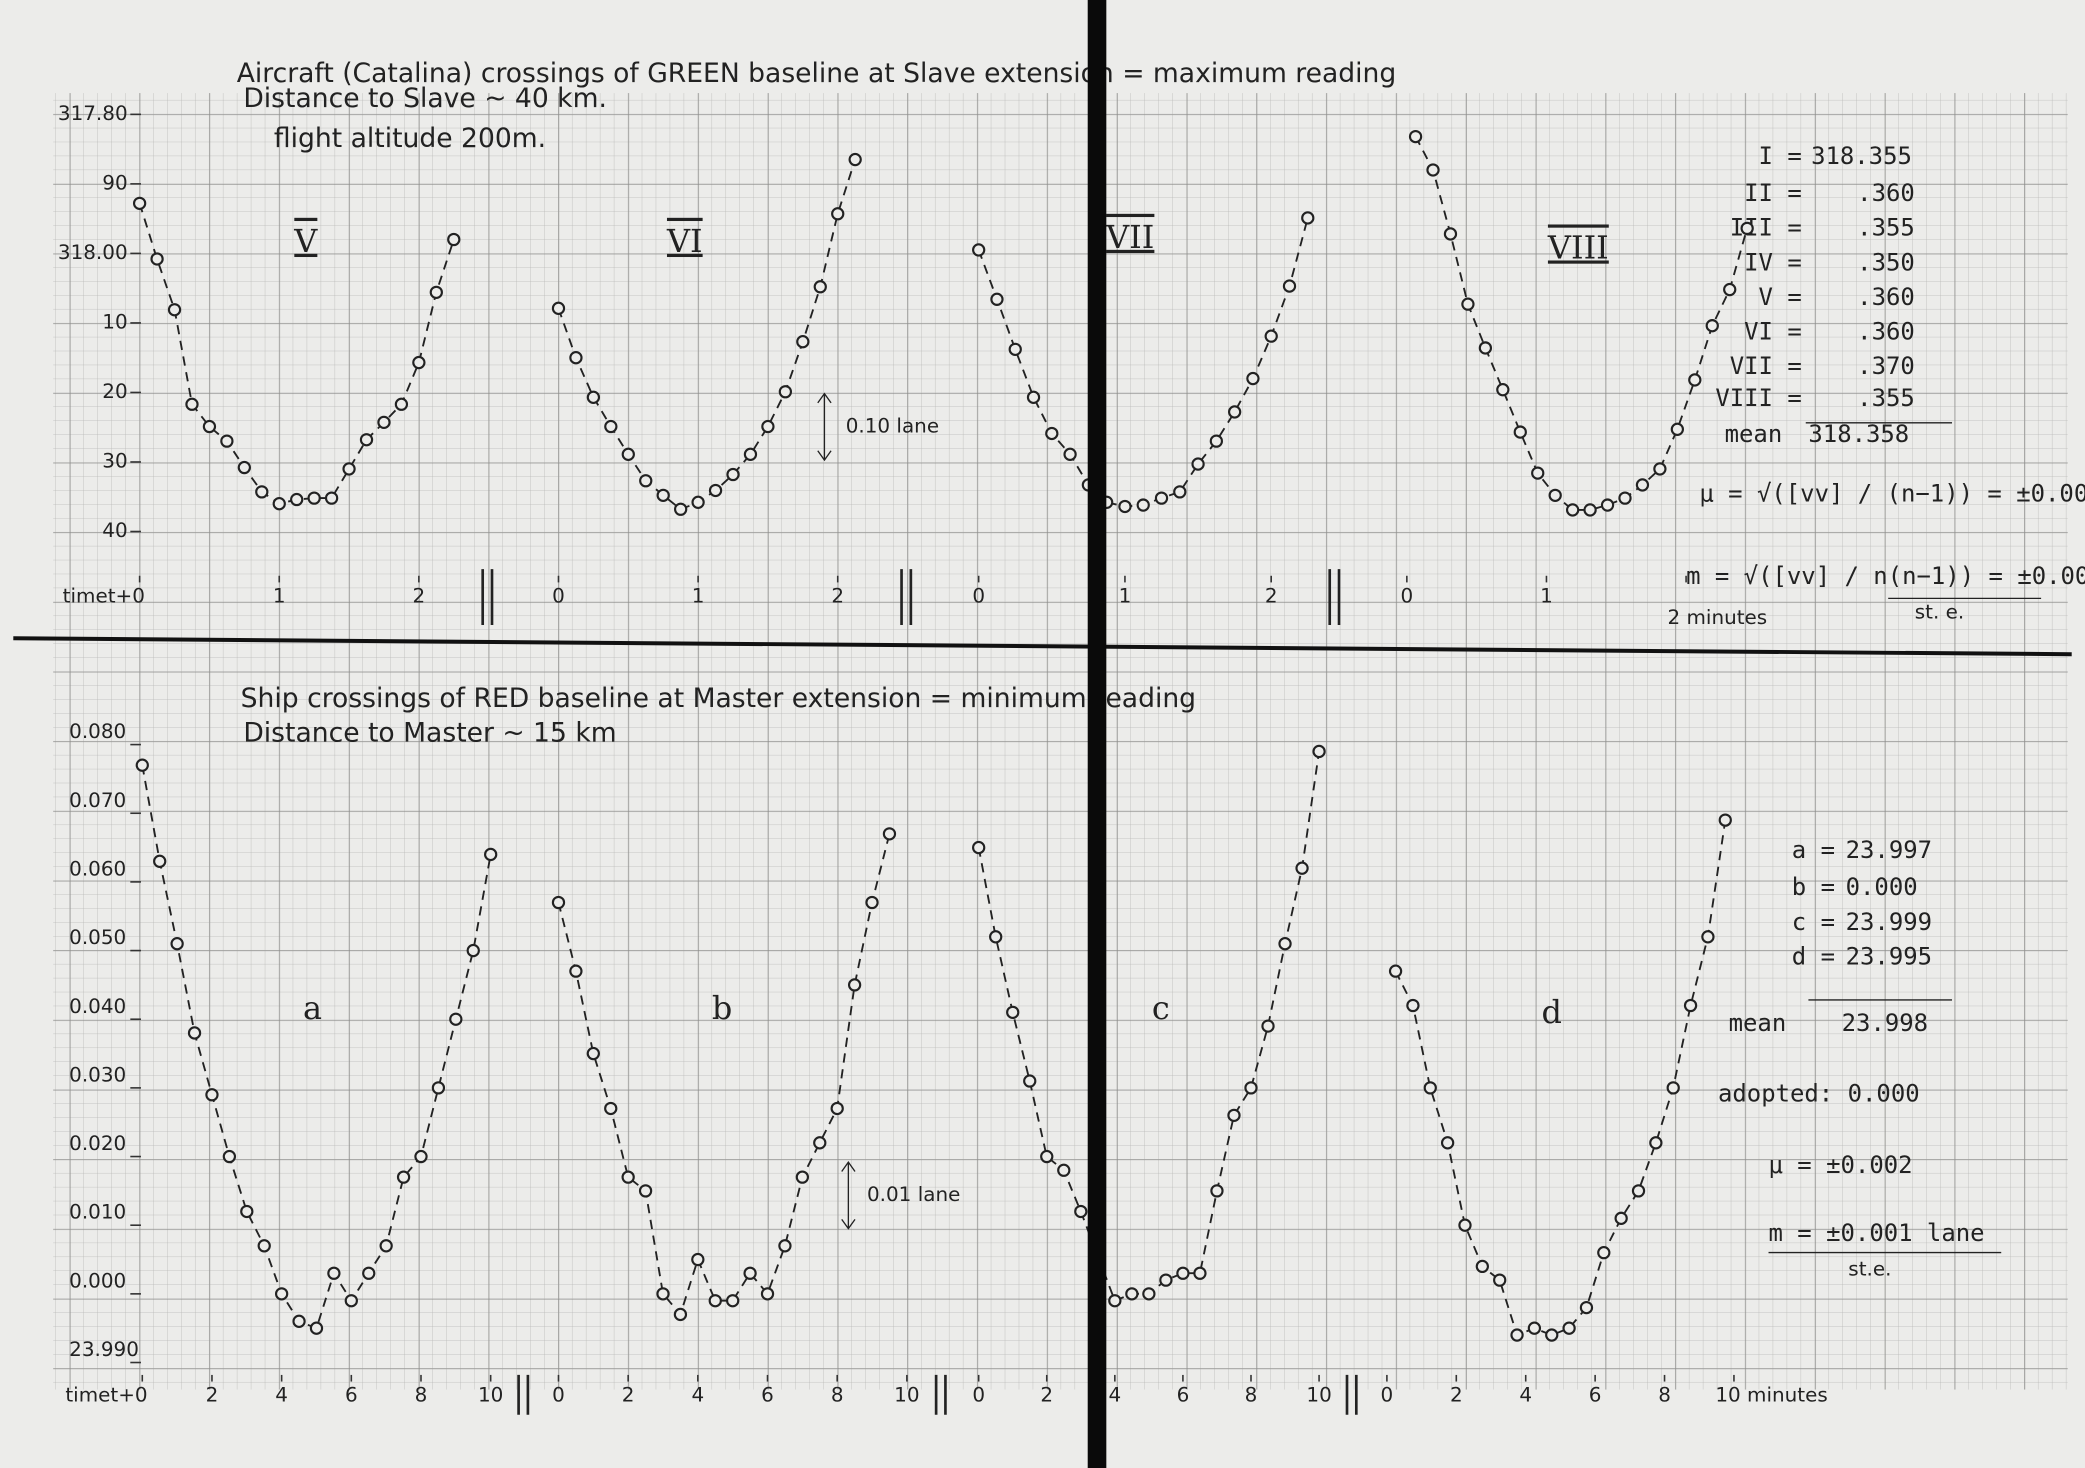  What do you see at coordinates (114, 460) in the screenshot?
I see `y-tick-label: 30` at bounding box center [114, 460].